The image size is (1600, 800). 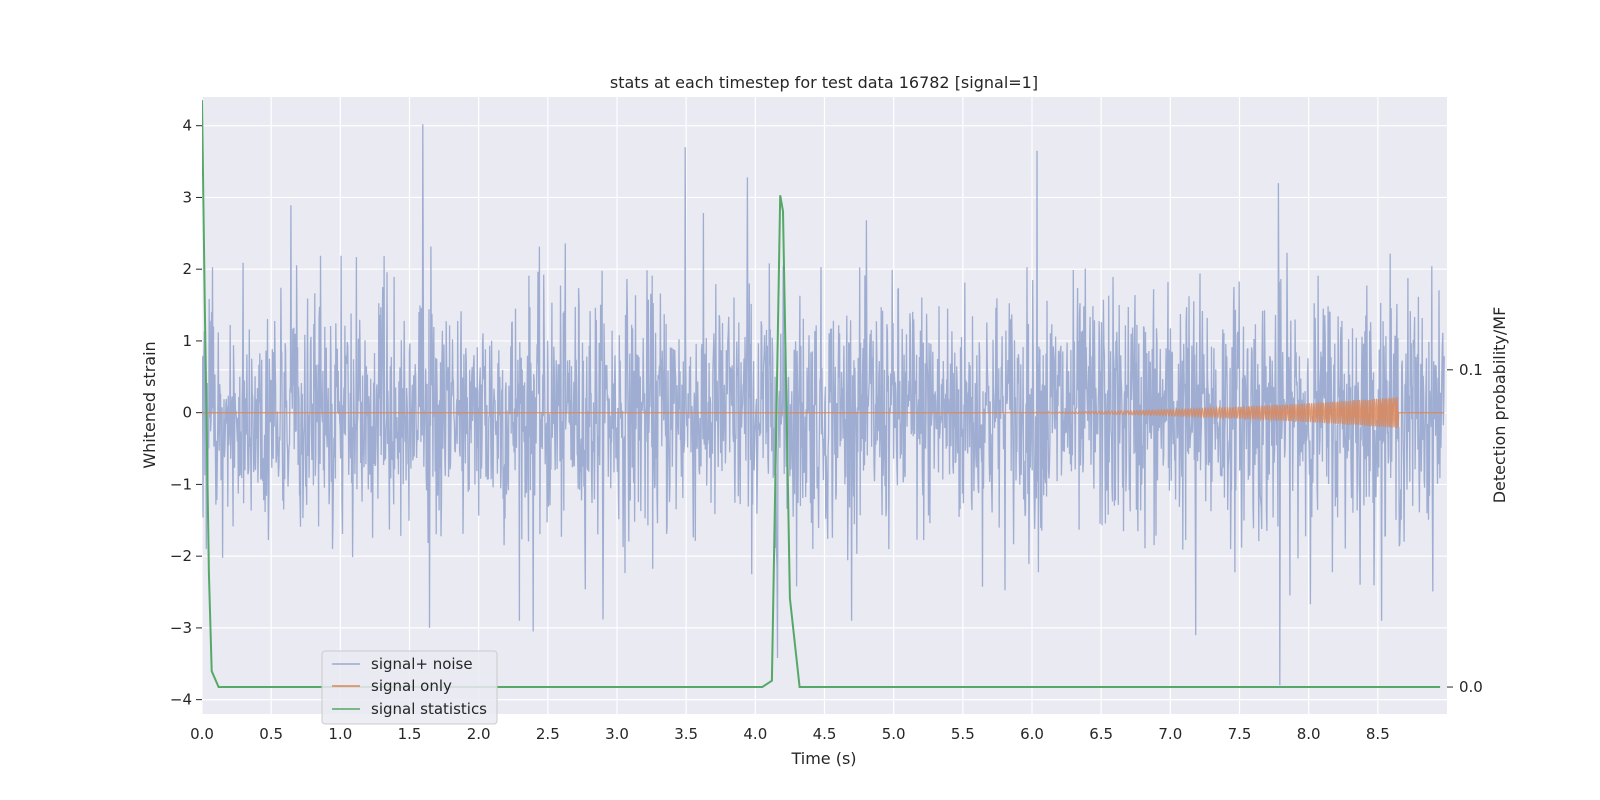 I want to click on x-tick-label: 3.0, so click(x=617, y=734).